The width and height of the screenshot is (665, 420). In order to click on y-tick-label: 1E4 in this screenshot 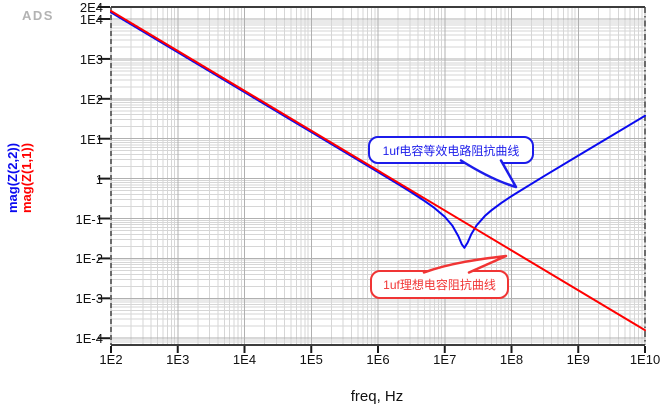, I will do `click(91, 19)`.